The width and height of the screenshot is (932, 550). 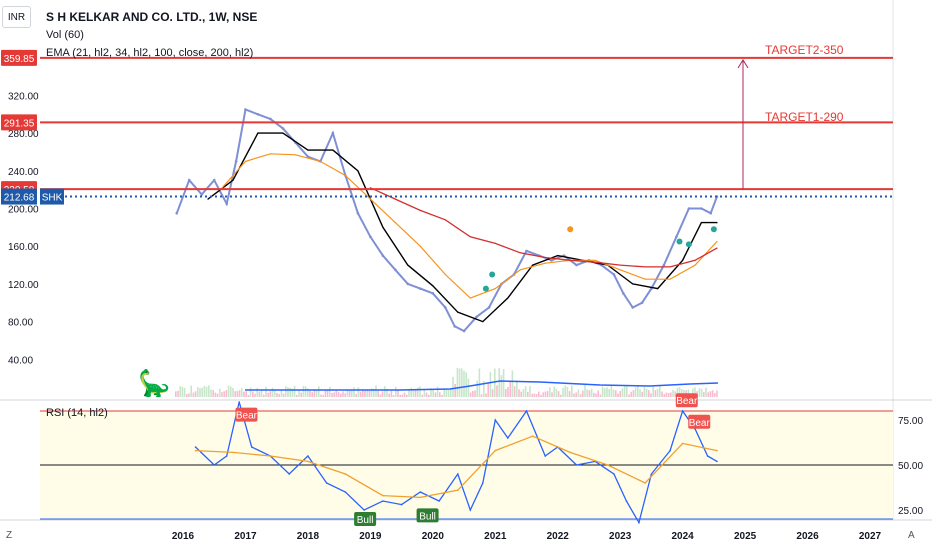 What do you see at coordinates (911, 535) in the screenshot?
I see `auto-scale-toggle: A` at bounding box center [911, 535].